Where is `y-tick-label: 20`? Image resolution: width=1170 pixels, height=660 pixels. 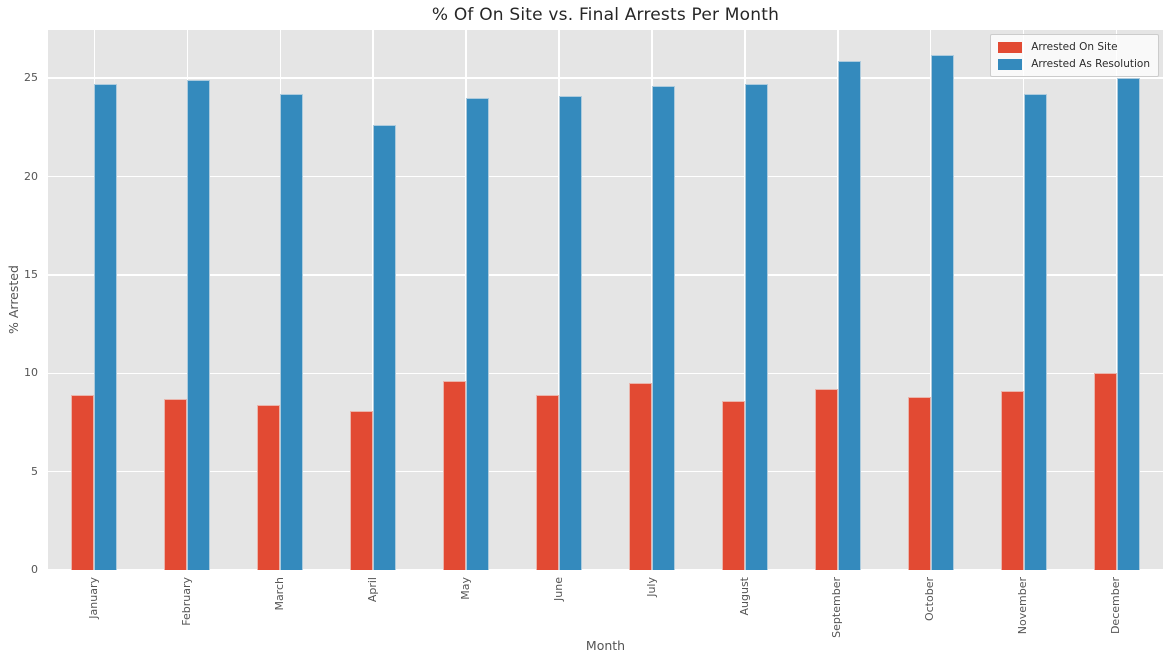 y-tick-label: 20 is located at coordinates (31, 176).